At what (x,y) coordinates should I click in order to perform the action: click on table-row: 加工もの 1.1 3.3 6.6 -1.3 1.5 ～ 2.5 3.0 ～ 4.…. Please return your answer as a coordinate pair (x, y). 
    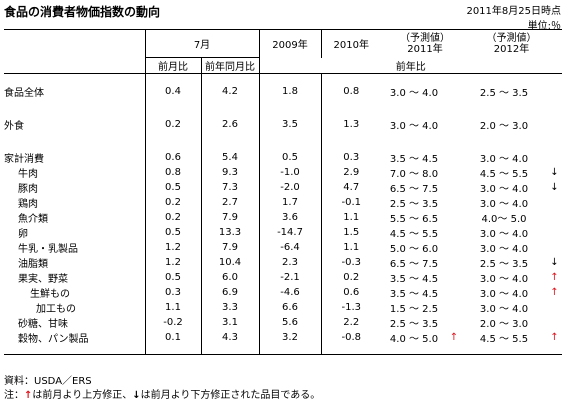
    Looking at the image, I should click on (283, 307).